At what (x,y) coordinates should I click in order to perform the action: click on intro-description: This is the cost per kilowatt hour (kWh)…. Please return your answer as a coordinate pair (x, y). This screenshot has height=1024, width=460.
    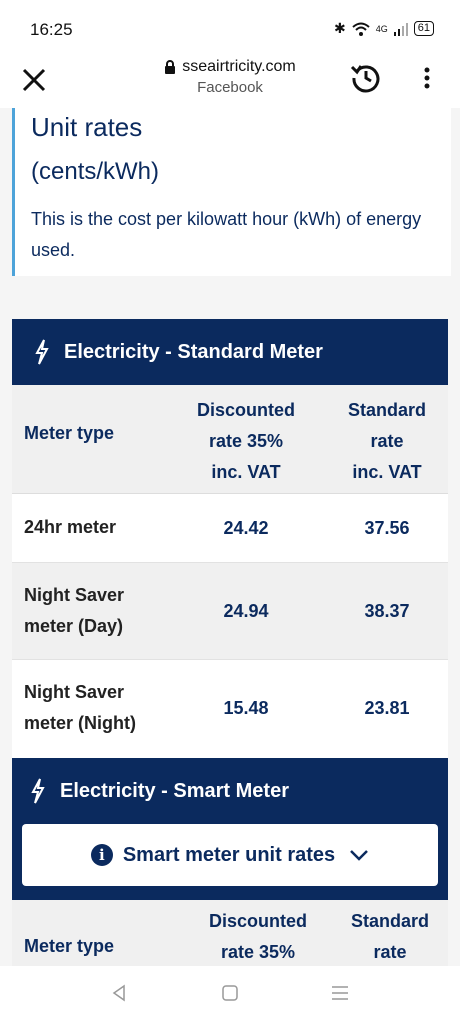
    Looking at the image, I should click on (226, 234).